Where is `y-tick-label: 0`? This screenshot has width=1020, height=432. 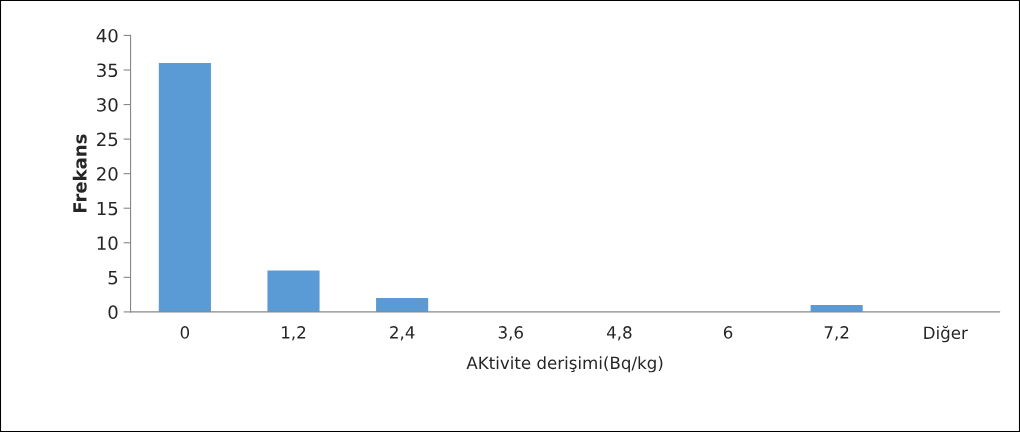
y-tick-label: 0 is located at coordinates (113, 312).